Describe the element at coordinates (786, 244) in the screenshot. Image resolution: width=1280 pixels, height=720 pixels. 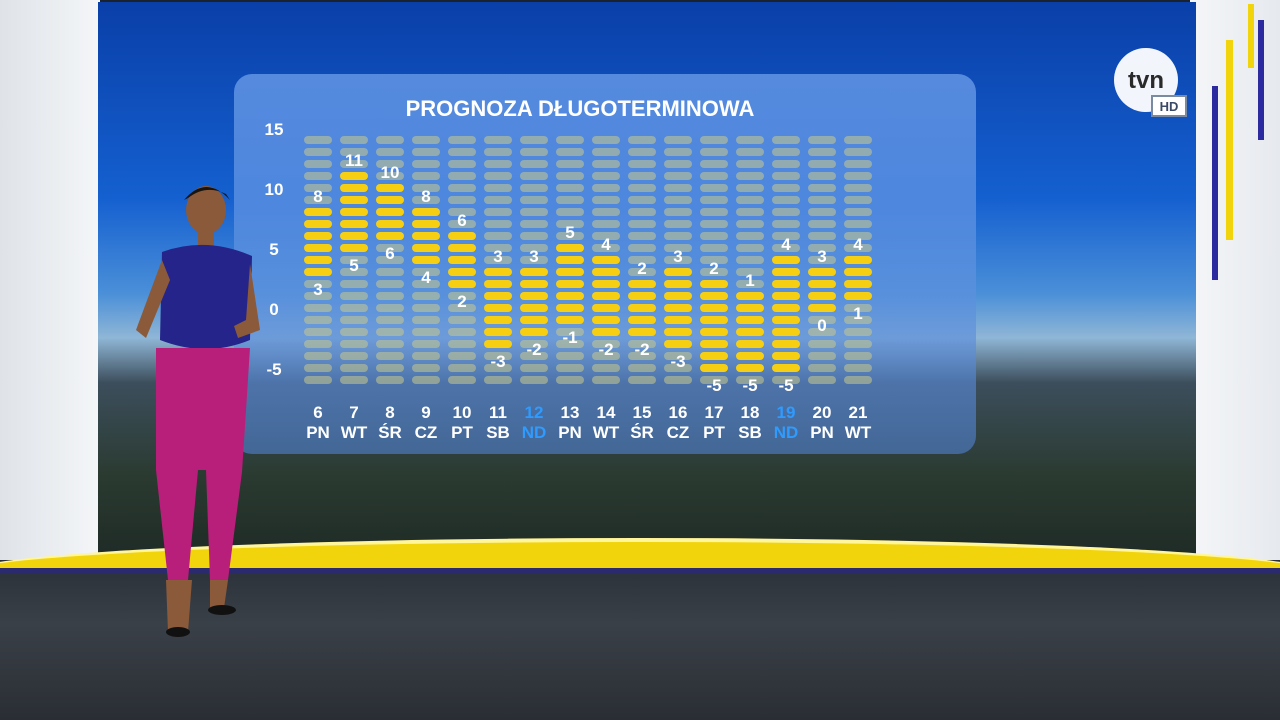
I see `max-temp-label: 4` at that location.